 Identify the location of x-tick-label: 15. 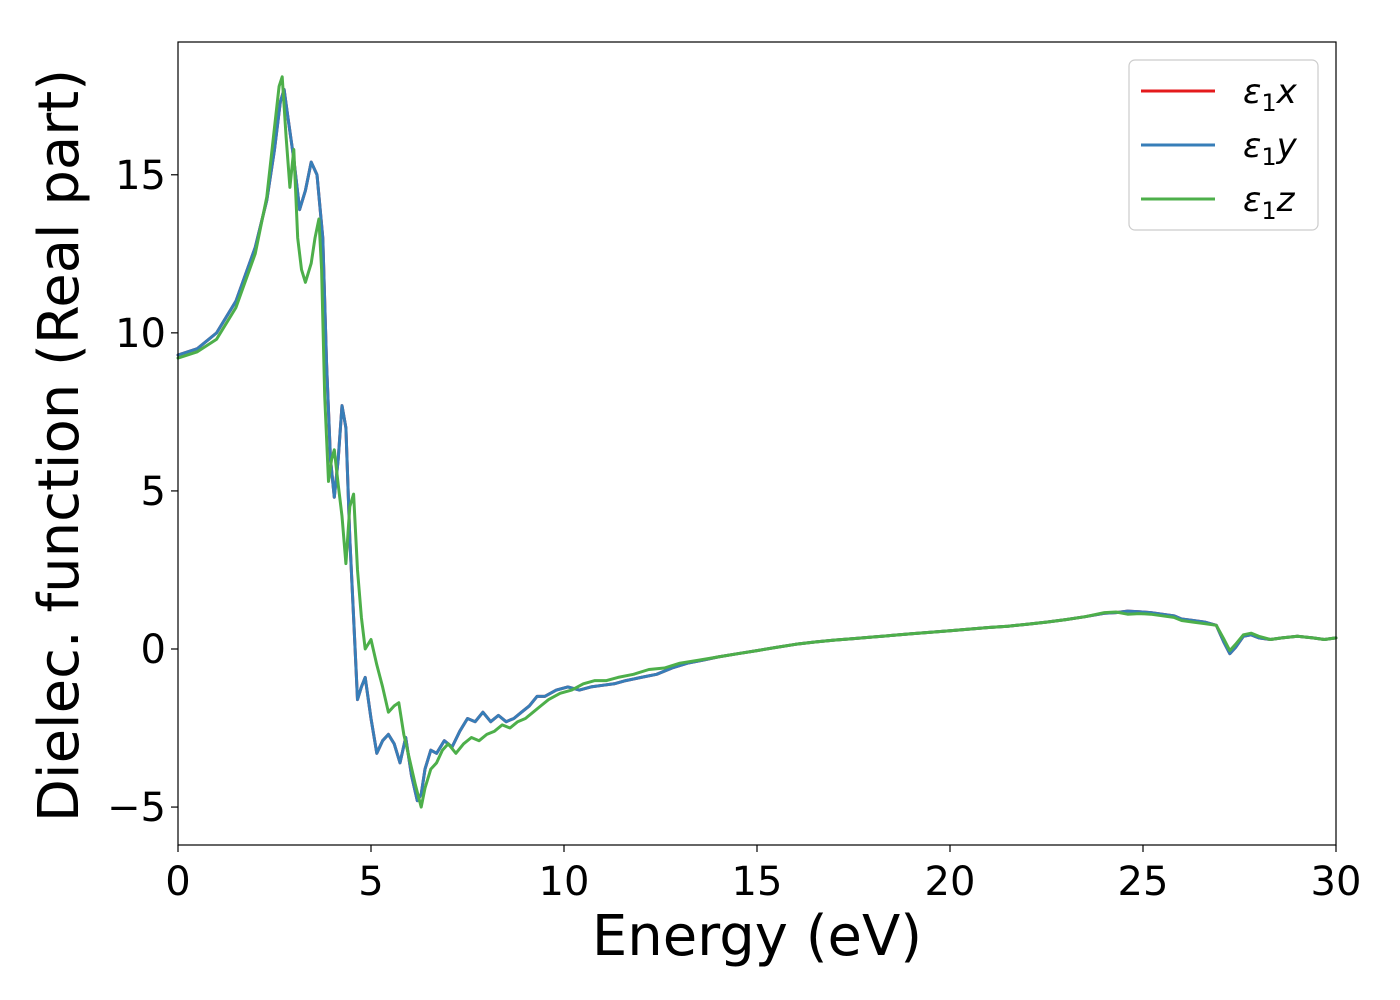
(757, 882).